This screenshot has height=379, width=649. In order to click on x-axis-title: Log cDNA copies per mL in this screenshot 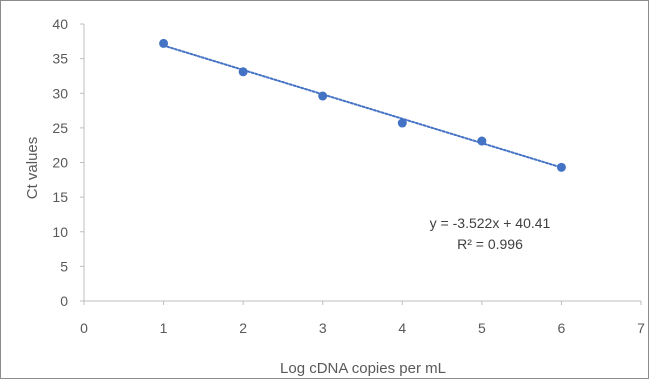, I will do `click(363, 368)`.